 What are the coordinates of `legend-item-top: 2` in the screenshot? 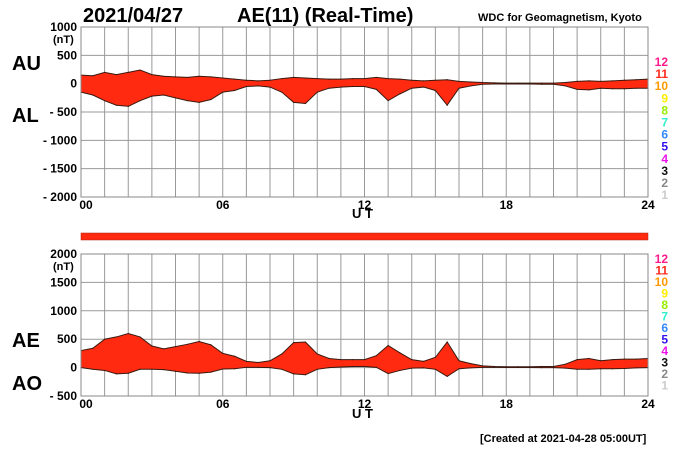 It's located at (664, 183).